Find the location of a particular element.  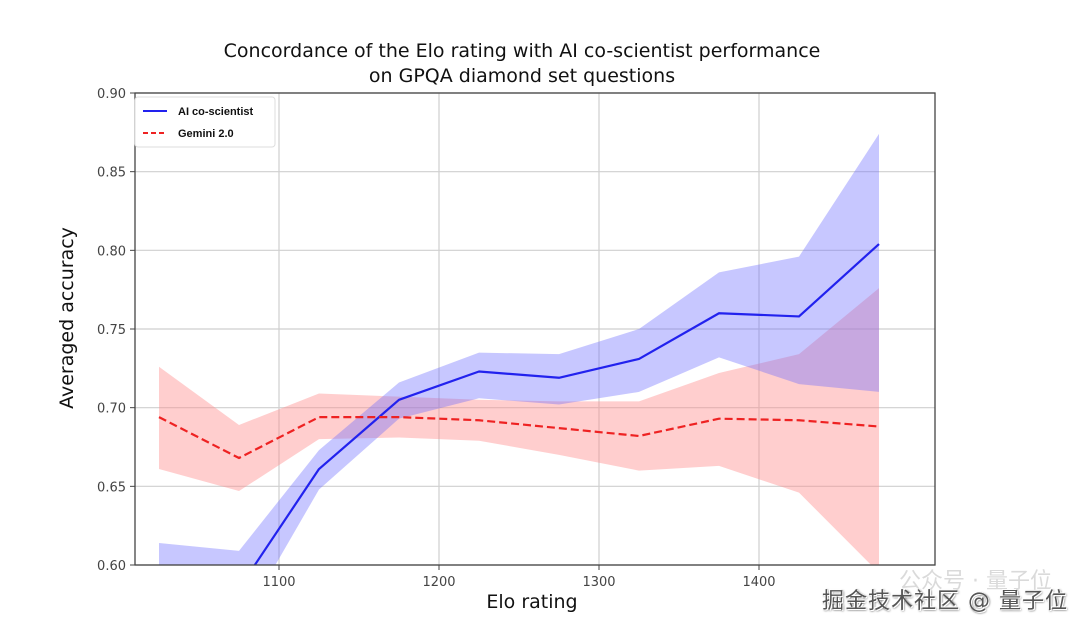

y-axis-label: Averaged accuracy is located at coordinates (67, 318).